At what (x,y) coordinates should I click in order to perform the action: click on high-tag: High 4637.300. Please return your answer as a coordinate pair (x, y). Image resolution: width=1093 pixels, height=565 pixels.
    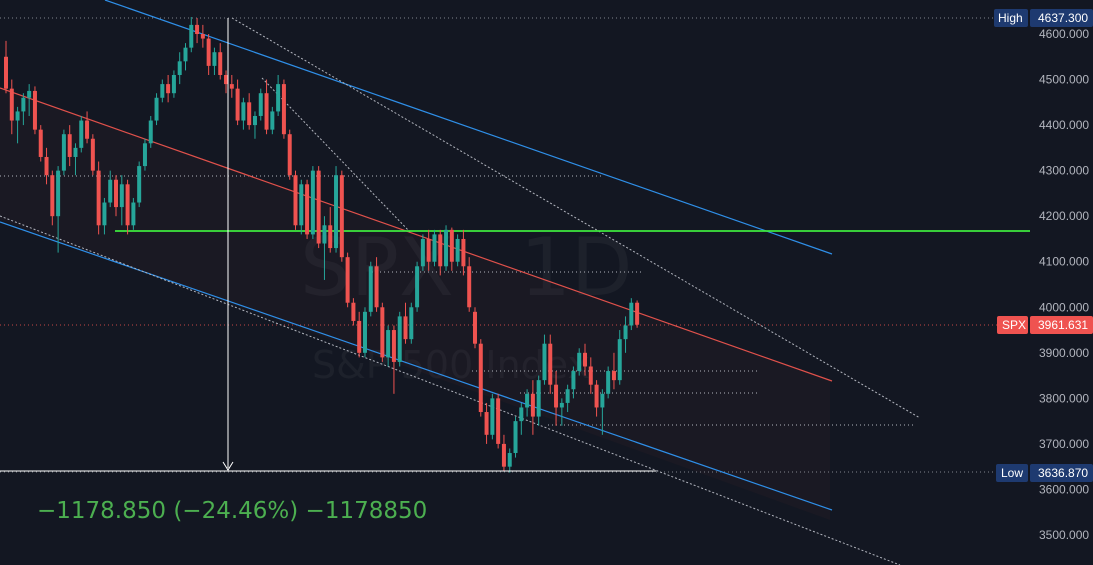
    Looking at the image, I should click on (1043, 18).